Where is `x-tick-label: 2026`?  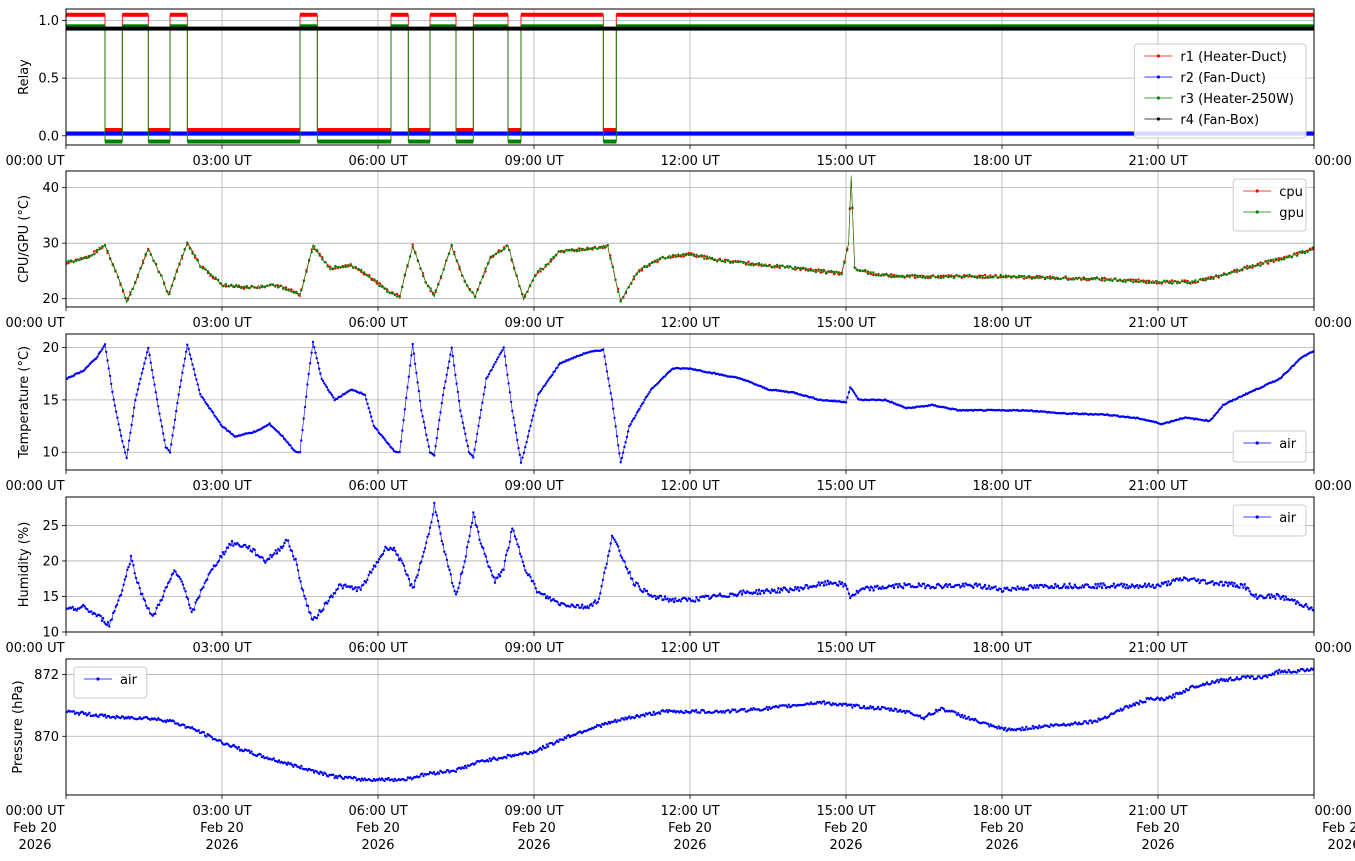 x-tick-label: 2026 is located at coordinates (377, 845).